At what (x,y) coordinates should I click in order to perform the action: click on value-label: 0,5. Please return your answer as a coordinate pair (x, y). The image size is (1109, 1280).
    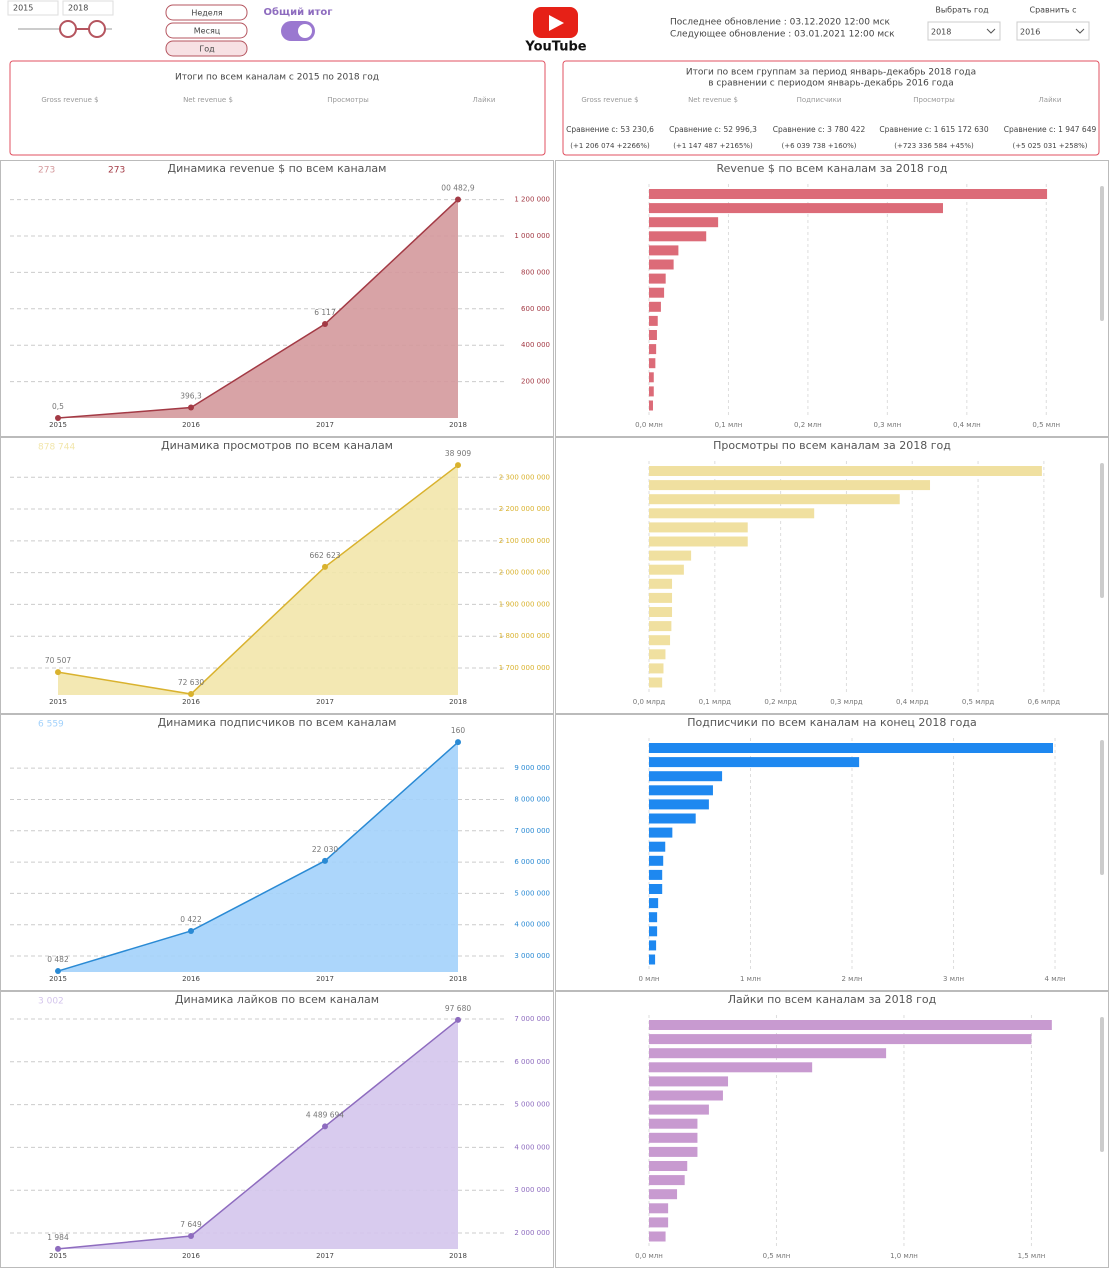
    Looking at the image, I should click on (58, 406).